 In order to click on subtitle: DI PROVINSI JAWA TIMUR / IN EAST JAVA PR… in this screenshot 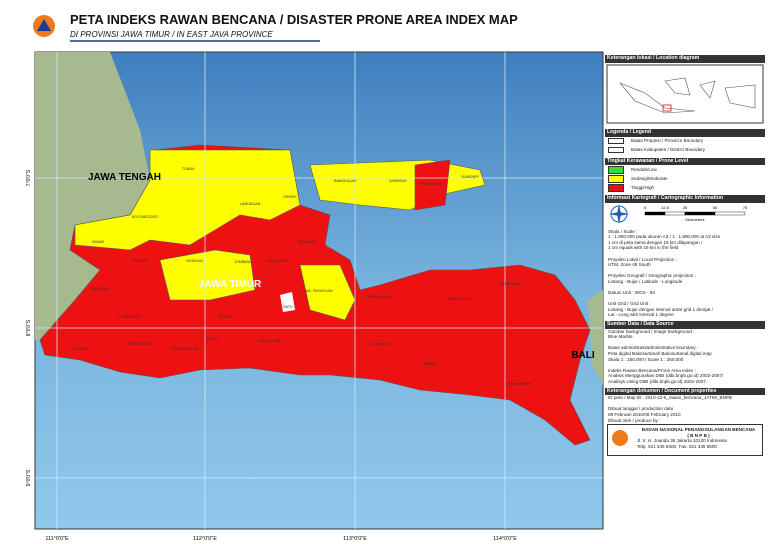, I will do `click(171, 34)`.